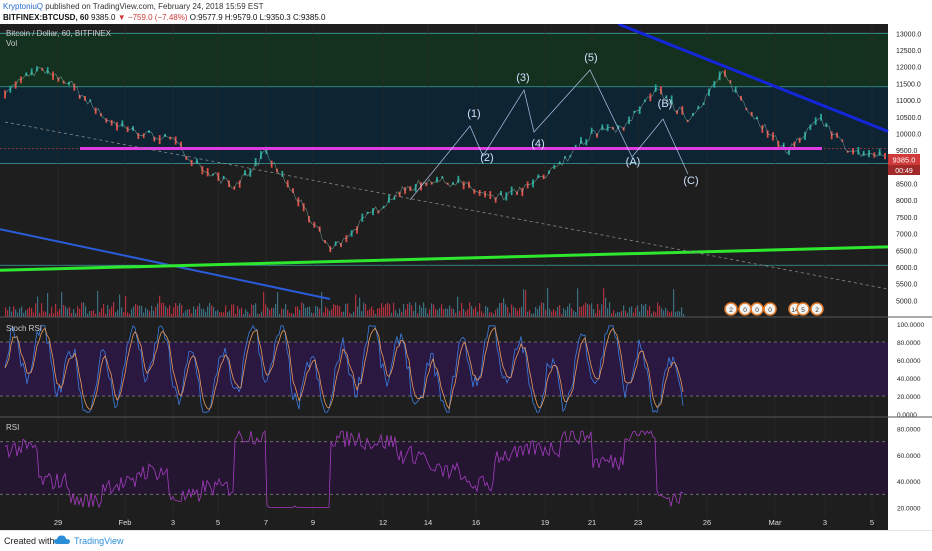 Image resolution: width=932 pixels, height=551 pixels. I want to click on wave-label: (3), so click(522, 78).